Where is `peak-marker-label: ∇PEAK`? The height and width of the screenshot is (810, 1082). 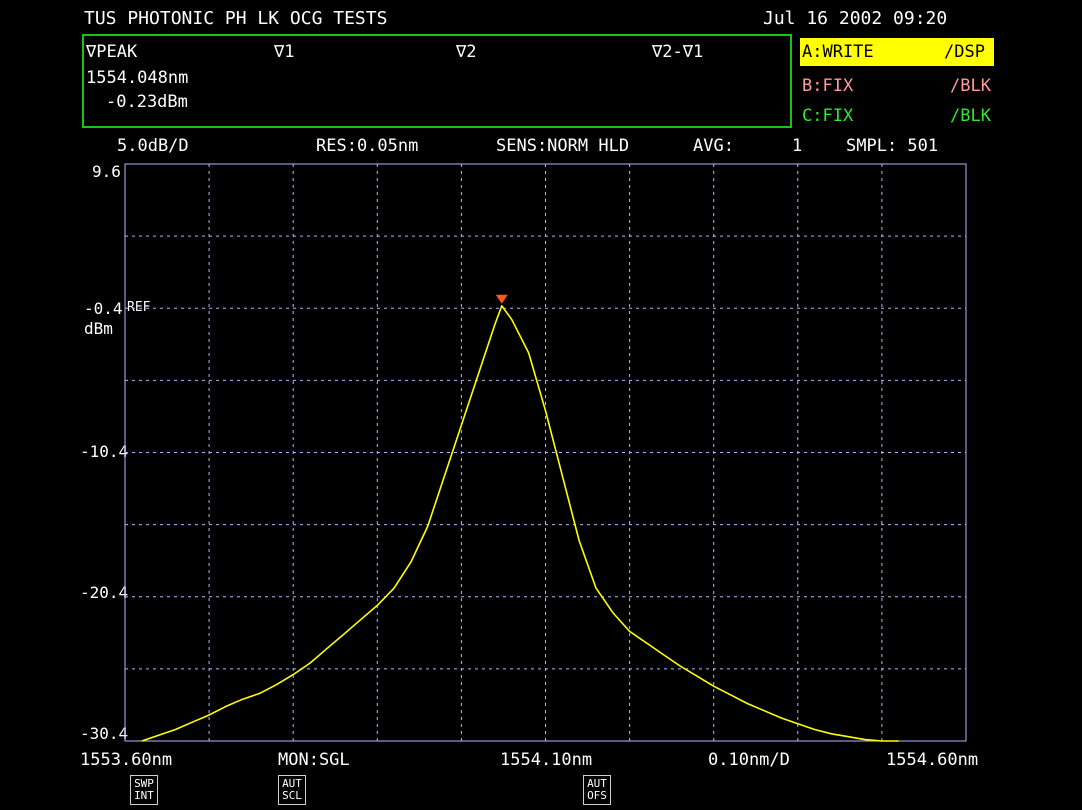
peak-marker-label: ∇PEAK is located at coordinates (112, 52).